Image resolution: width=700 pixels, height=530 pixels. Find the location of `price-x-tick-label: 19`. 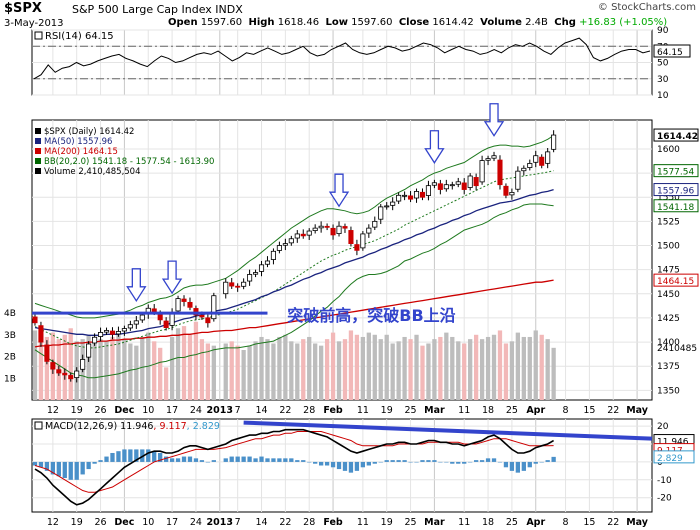

price-x-tick-label: 19 is located at coordinates (387, 410).